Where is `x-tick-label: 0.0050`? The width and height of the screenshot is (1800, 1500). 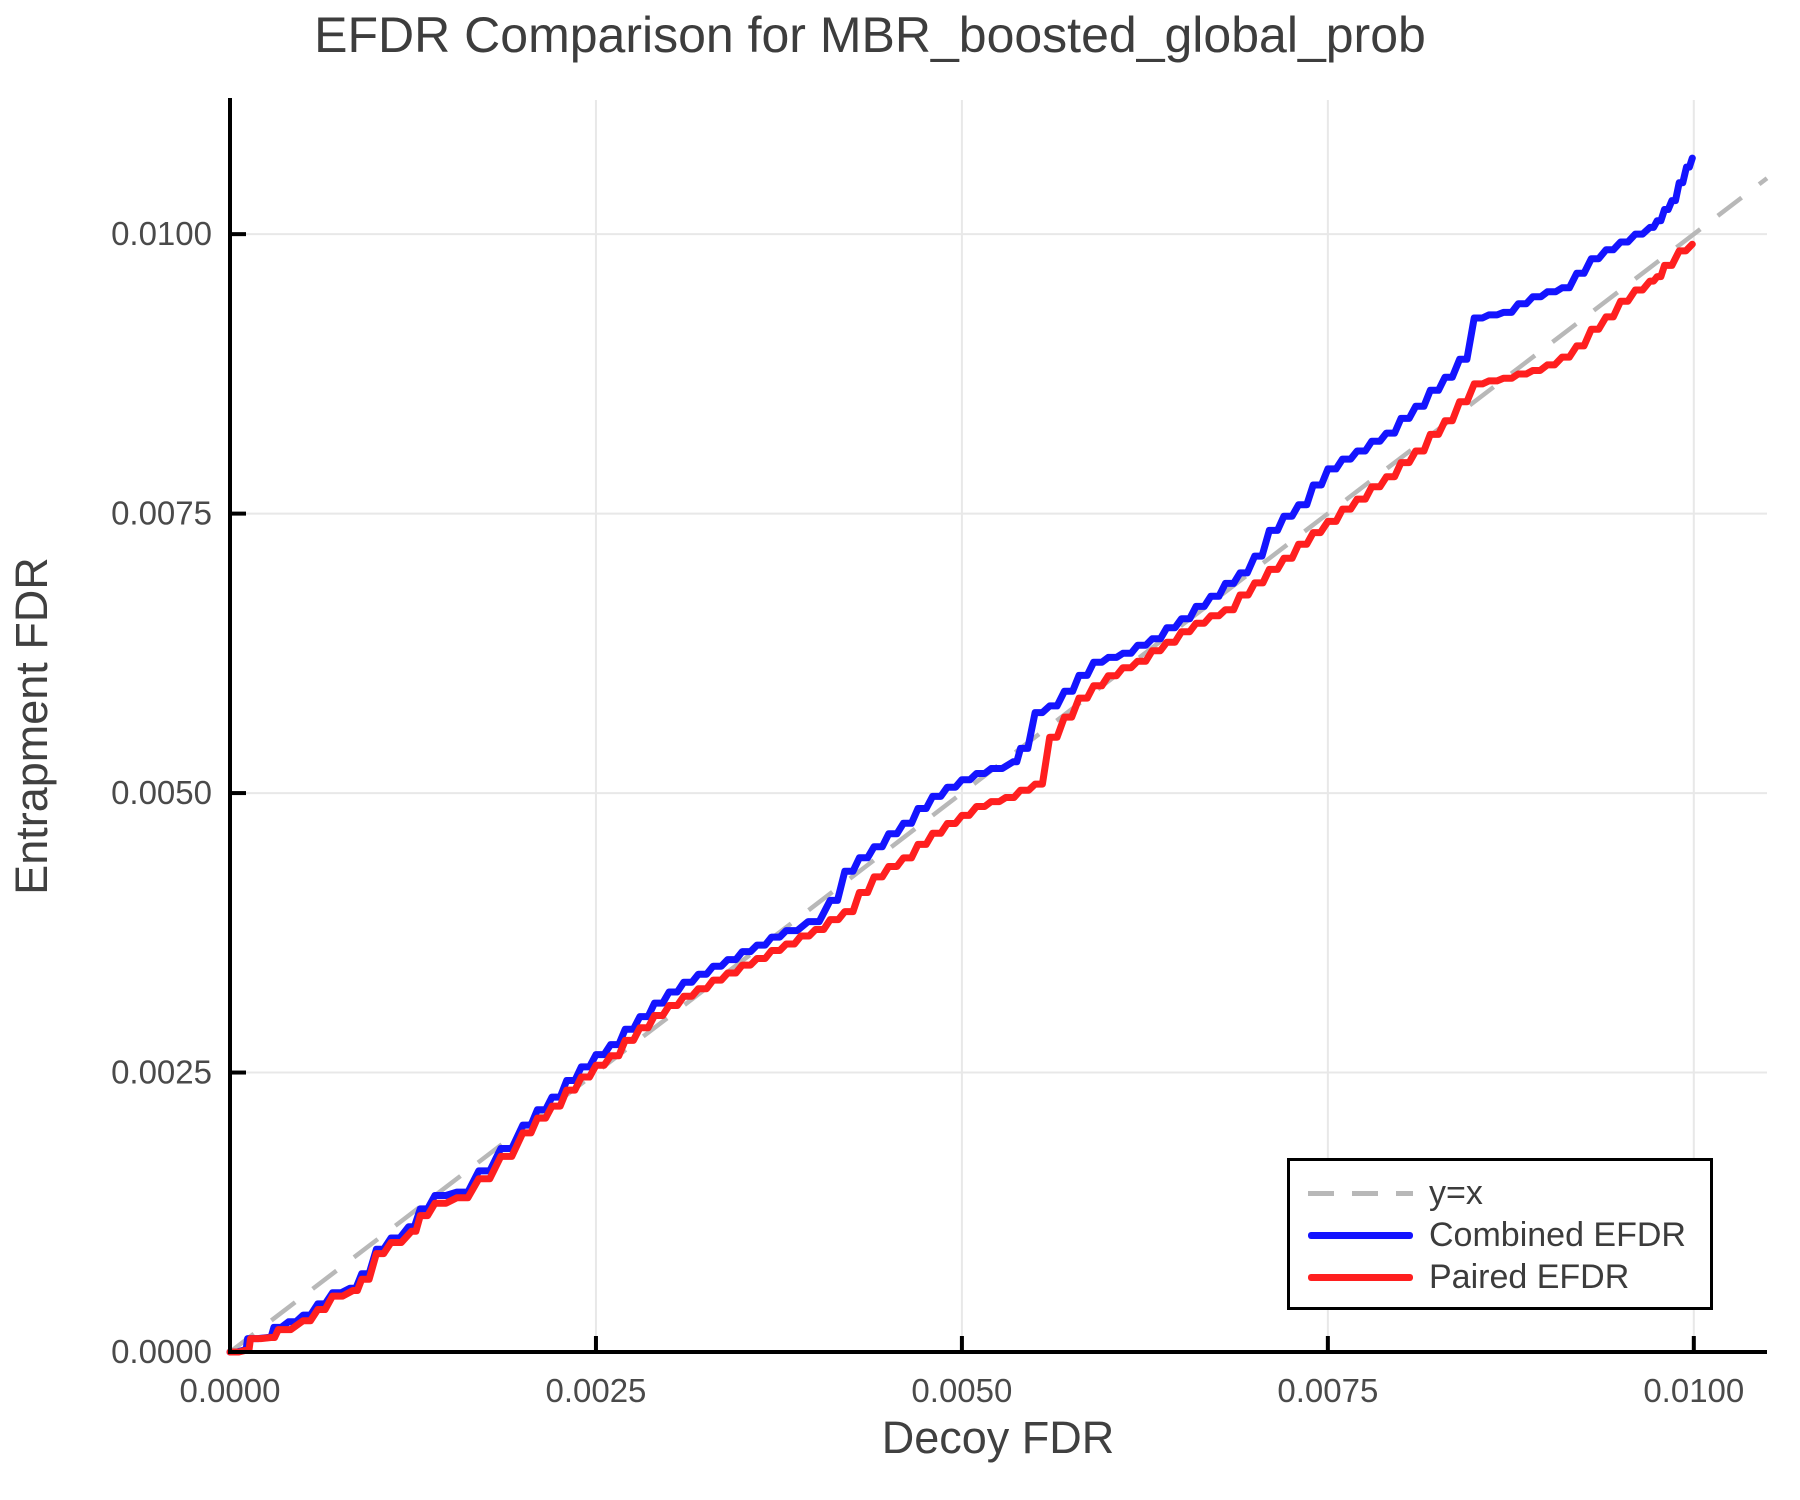 x-tick-label: 0.0050 is located at coordinates (961, 1390).